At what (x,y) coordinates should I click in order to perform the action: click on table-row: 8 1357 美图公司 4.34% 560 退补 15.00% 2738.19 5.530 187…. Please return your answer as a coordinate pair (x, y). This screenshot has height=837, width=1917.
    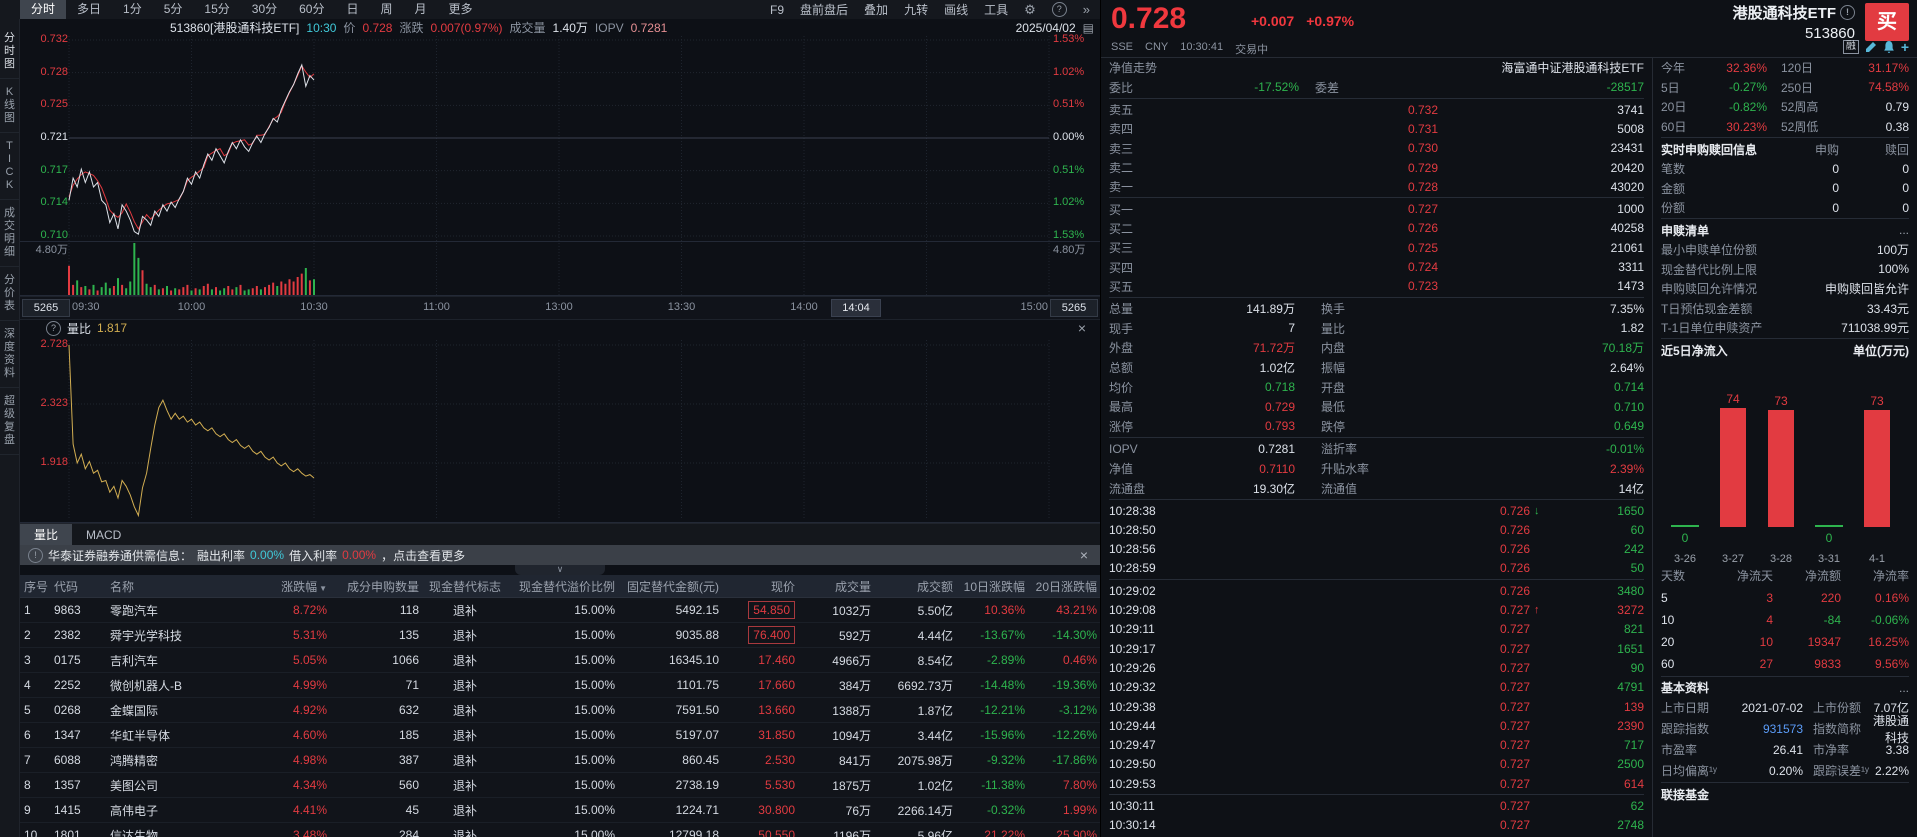
    Looking at the image, I should click on (560, 785).